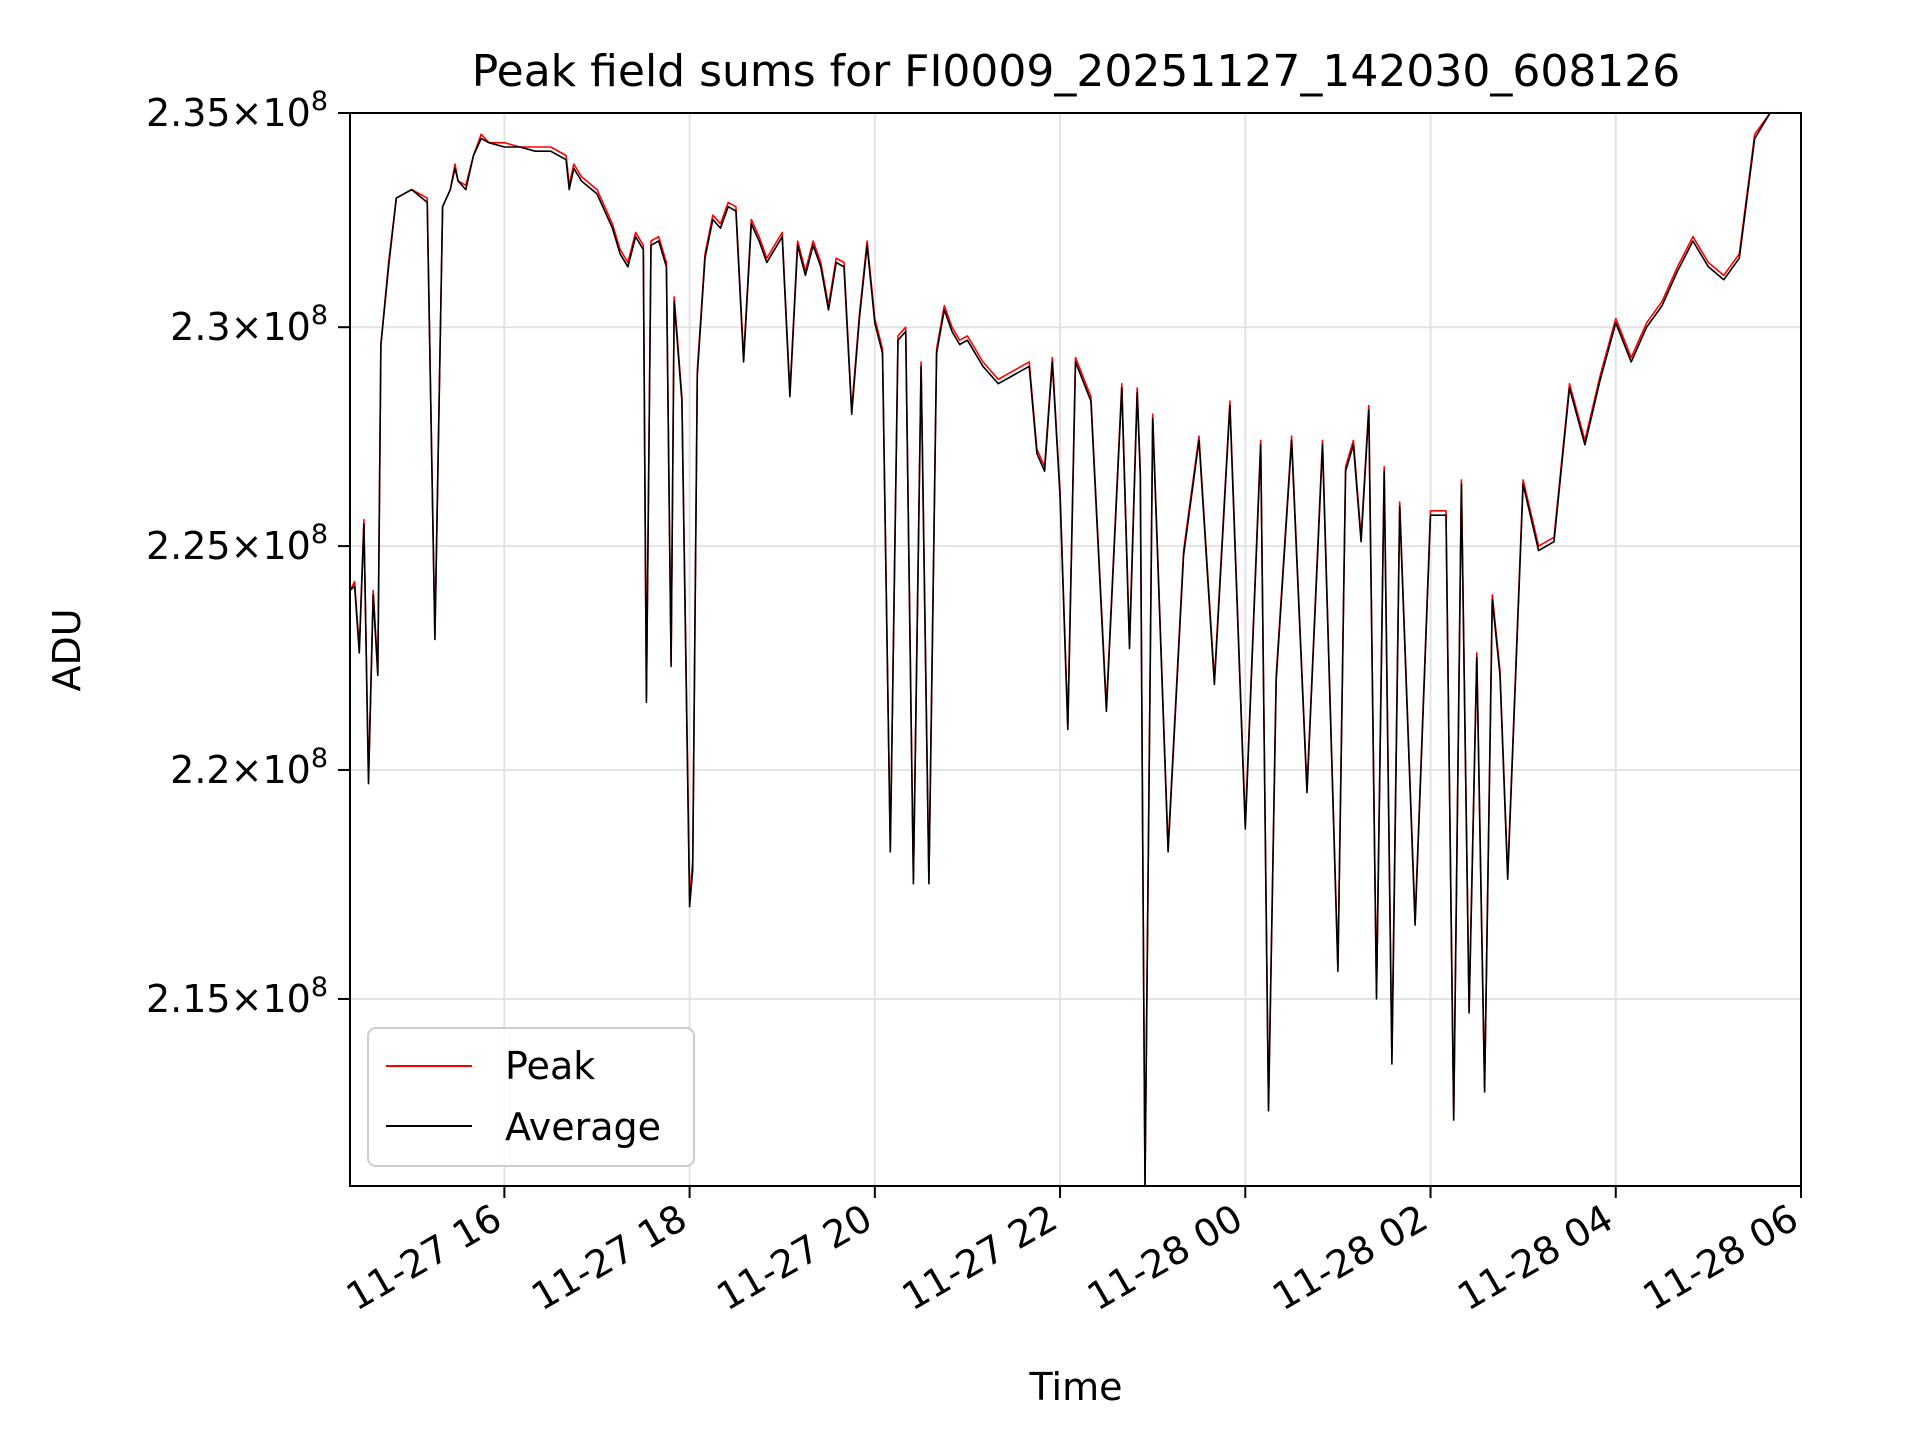  I want to click on y-tick-label: 2.25×10⁸, so click(237, 543).